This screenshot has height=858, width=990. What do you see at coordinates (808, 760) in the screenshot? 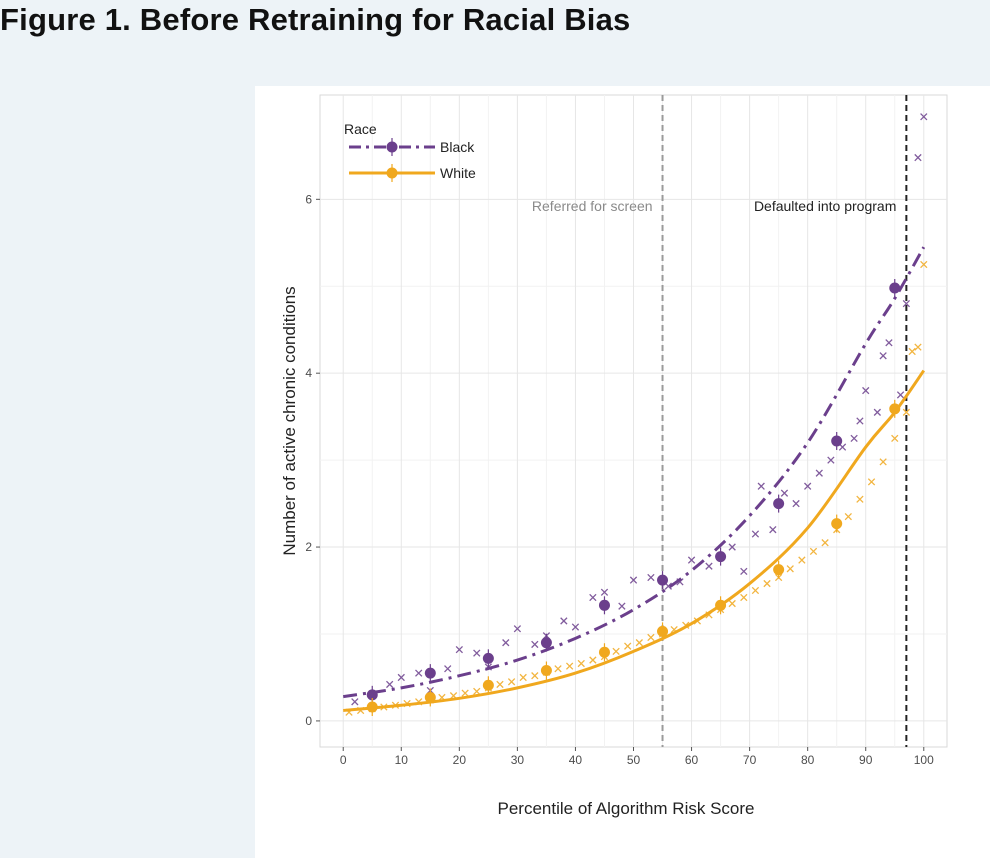
I see `x-tick-label: 80` at bounding box center [808, 760].